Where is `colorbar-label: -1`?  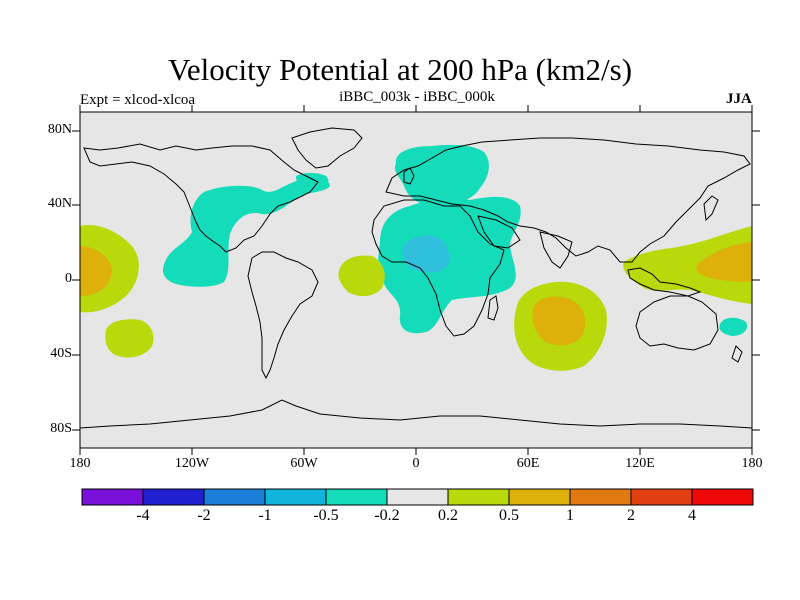 colorbar-label: -1 is located at coordinates (265, 515).